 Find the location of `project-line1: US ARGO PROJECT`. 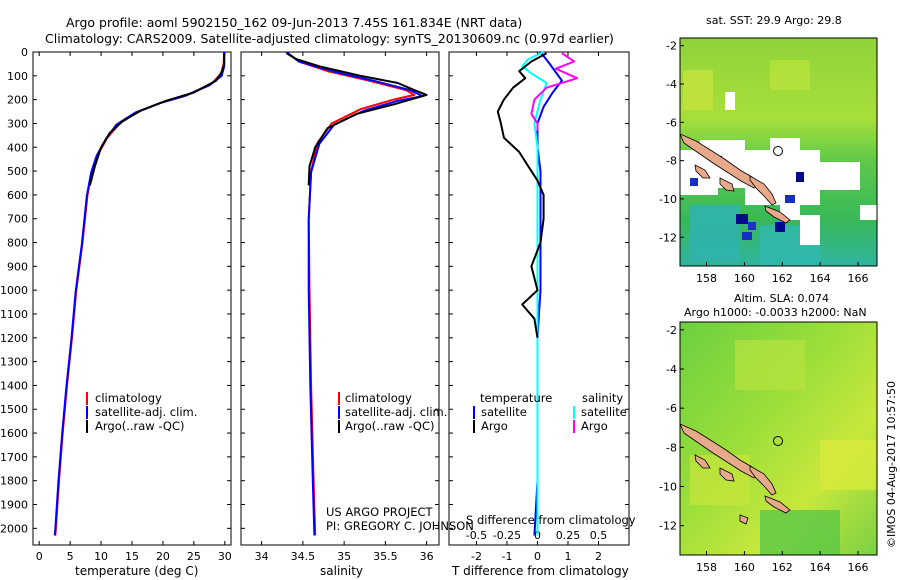

project-line1: US ARGO PROJECT is located at coordinates (380, 512).